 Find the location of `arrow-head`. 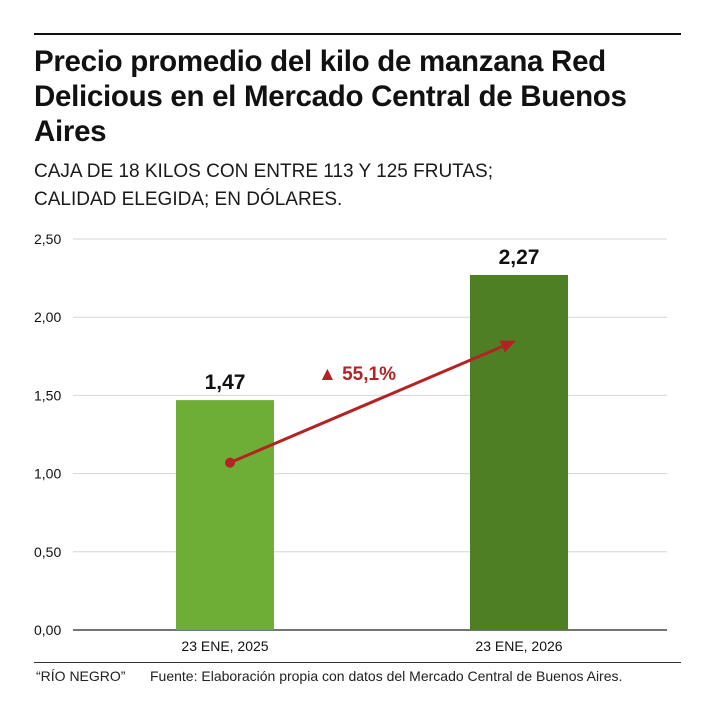

arrow-head is located at coordinates (507, 346).